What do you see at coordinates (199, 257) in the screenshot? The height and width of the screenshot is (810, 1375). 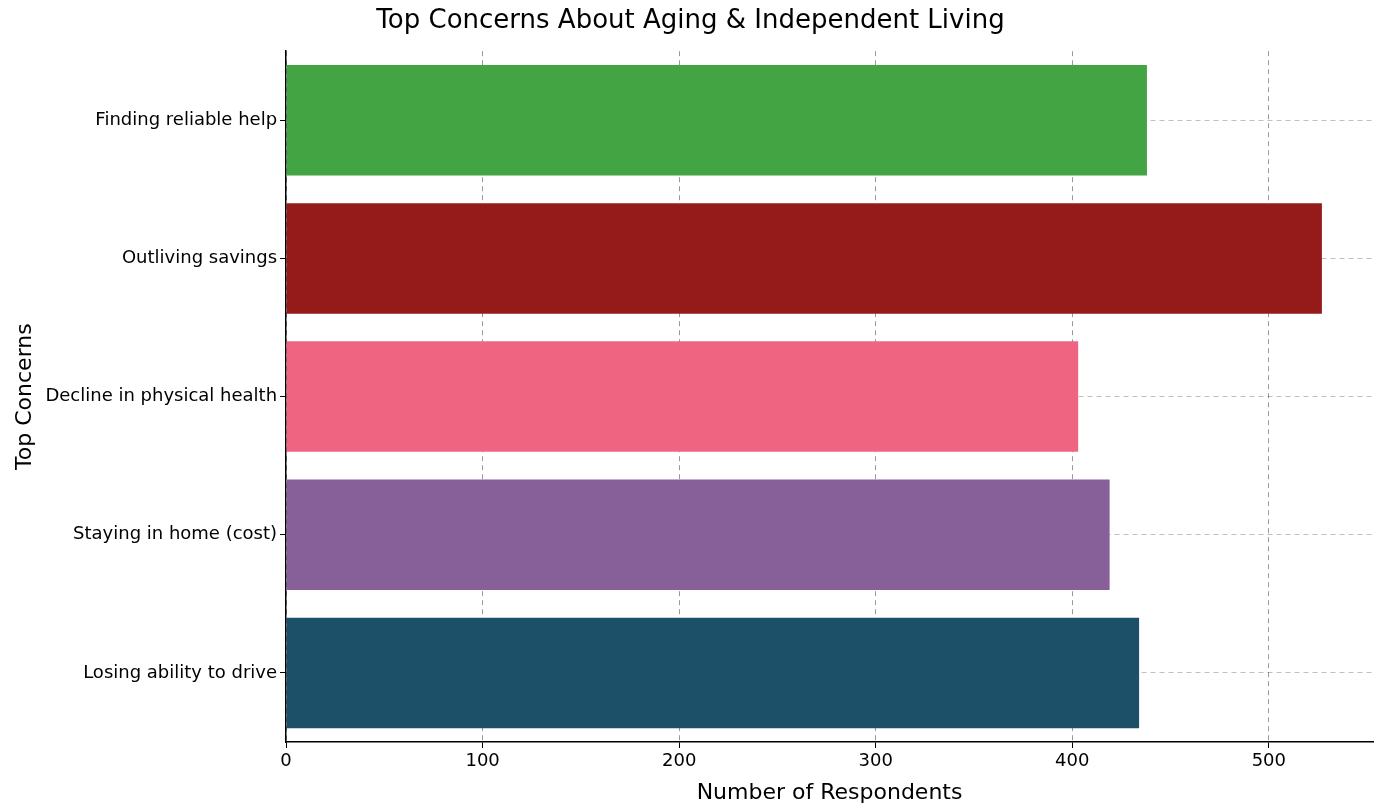 I see `y-tick-label: Outliving savings` at bounding box center [199, 257].